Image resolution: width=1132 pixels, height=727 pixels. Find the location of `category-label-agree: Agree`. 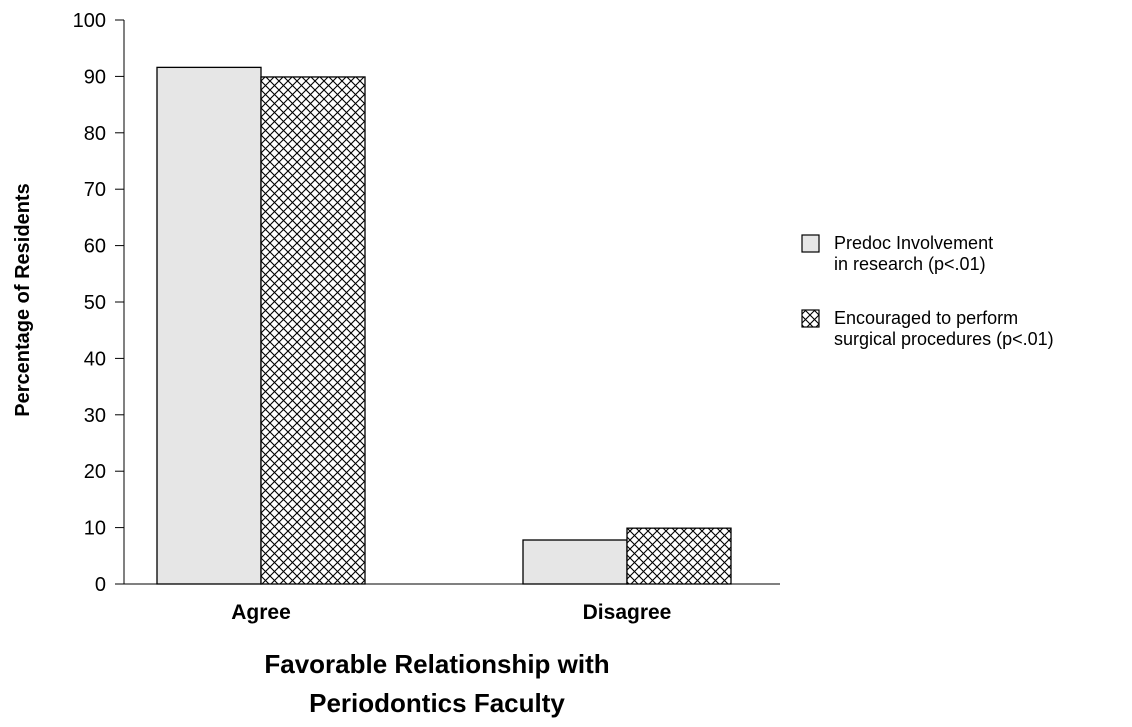

category-label-agree: Agree is located at coordinates (261, 612).